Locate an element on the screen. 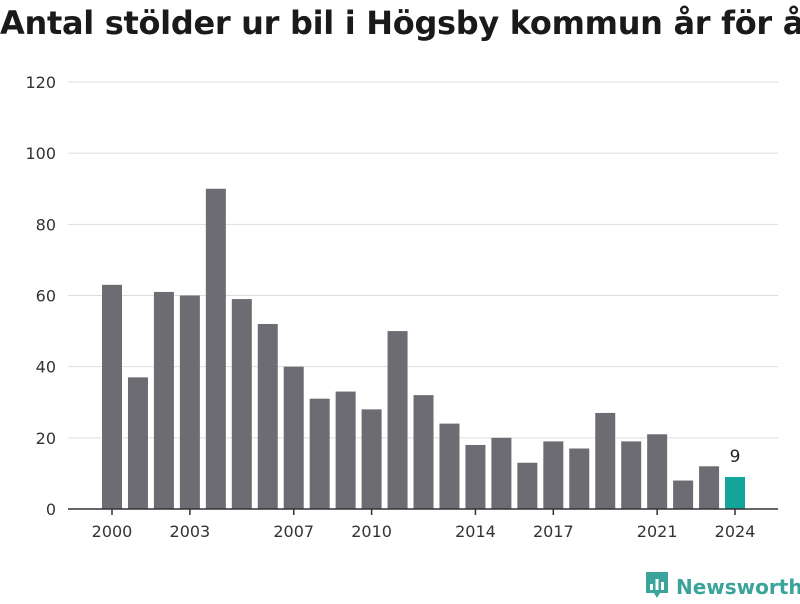  bar-2000 is located at coordinates (112, 396).